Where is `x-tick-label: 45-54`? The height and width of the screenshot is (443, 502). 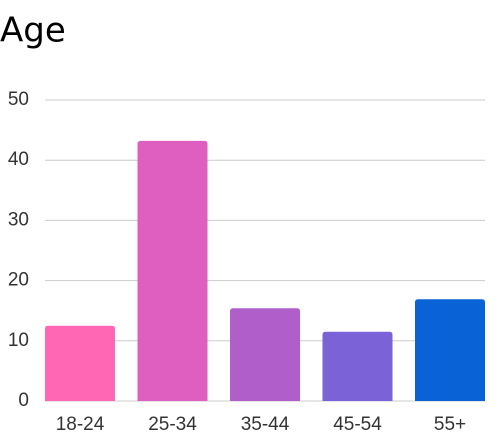 x-tick-label: 45-54 is located at coordinates (357, 424).